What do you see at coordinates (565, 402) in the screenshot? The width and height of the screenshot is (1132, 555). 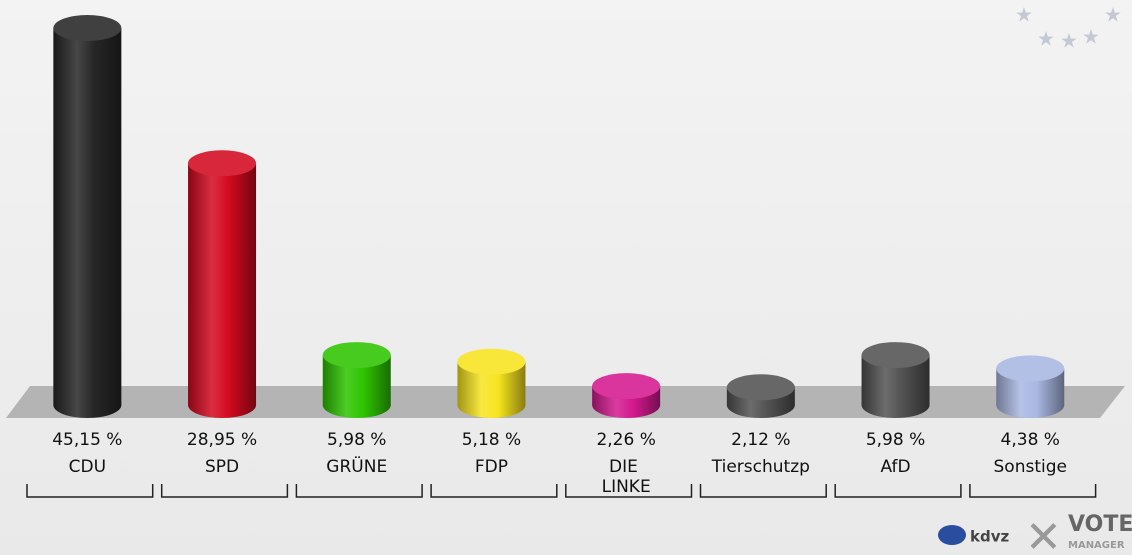 I see `floor` at bounding box center [565, 402].